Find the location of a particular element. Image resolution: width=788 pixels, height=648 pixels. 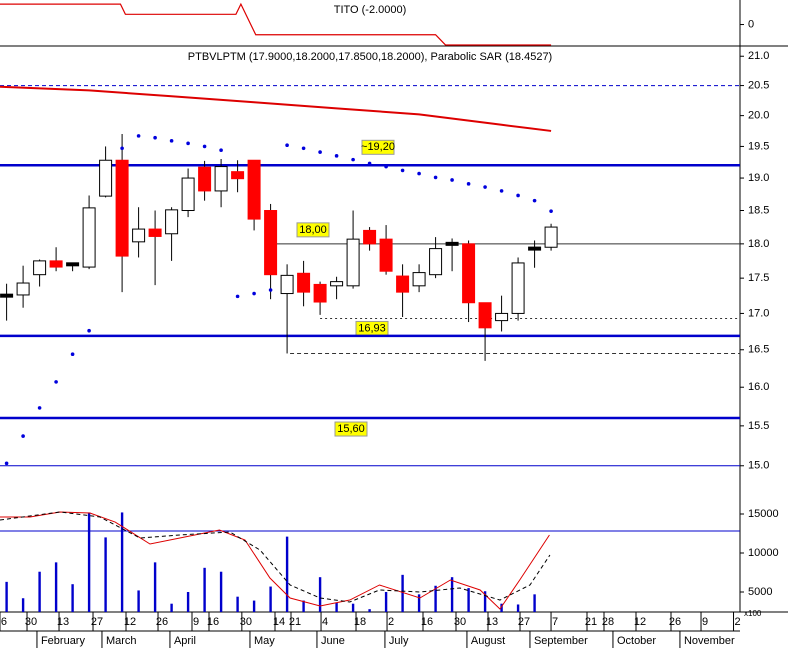

y-tick-label: 5000 is located at coordinates (760, 592).